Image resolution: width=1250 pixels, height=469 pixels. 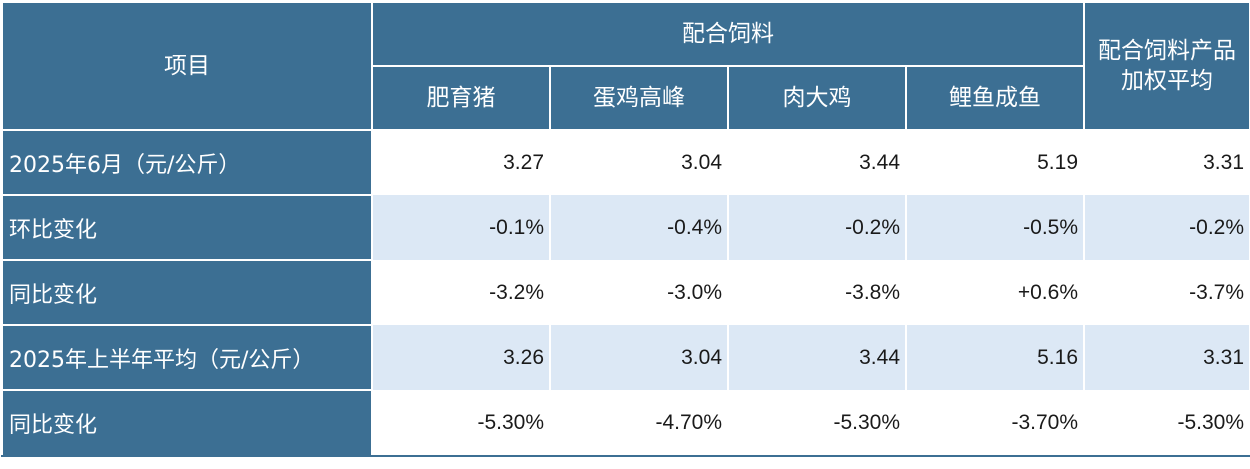 I want to click on table-cell: -0.5%, so click(x=995, y=227).